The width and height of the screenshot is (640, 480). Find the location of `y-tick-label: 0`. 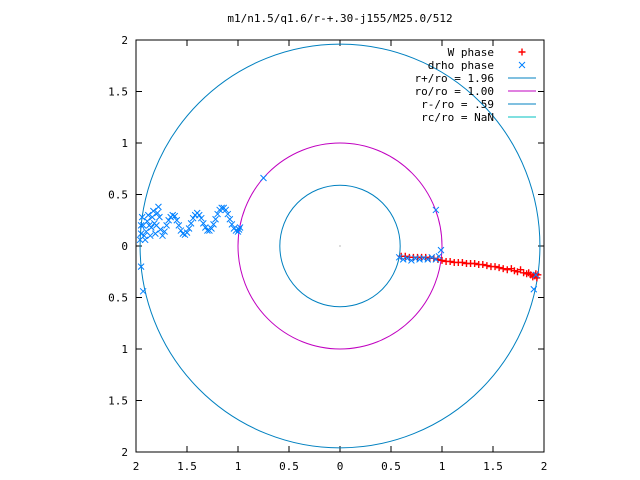

y-tick-label: 0 is located at coordinates (124, 246).